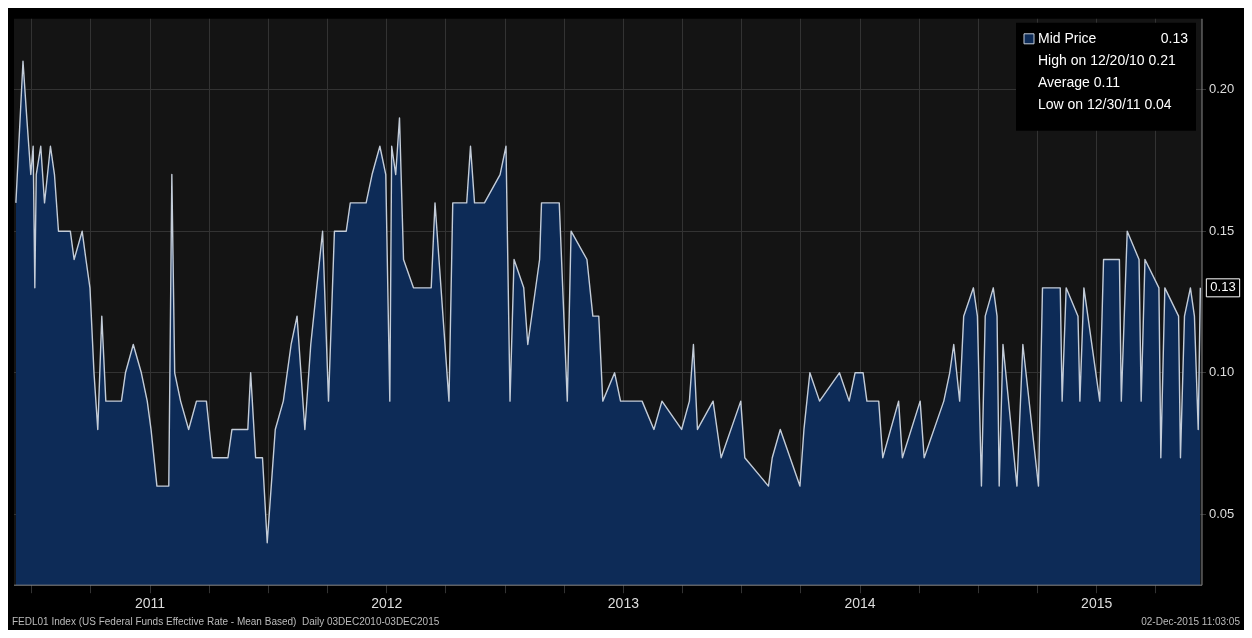  I want to click on x-tick-label: 2011, so click(150, 603).